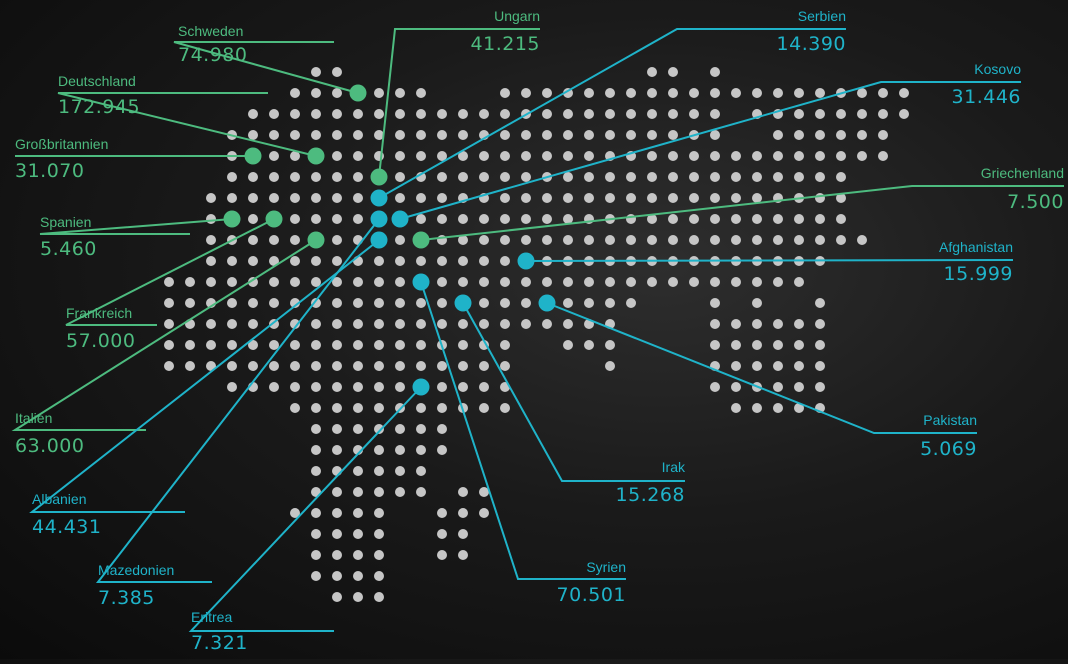 This screenshot has width=1068, height=664. I want to click on value-irak: 15.268, so click(650, 495).